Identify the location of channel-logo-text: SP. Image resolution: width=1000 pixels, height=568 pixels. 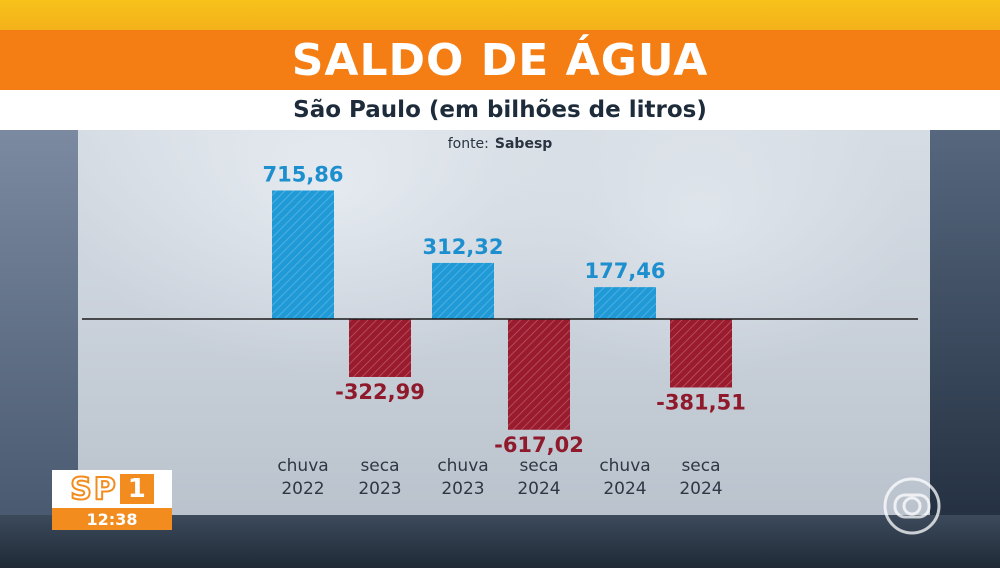
(93, 489).